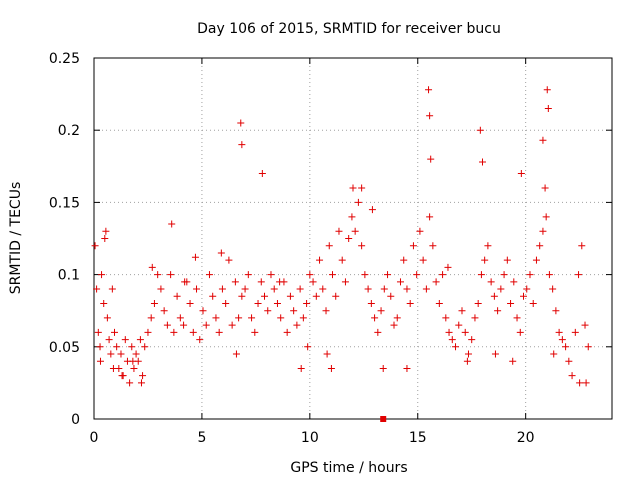 This screenshot has width=640, height=480. Describe the element at coordinates (69, 276) in the screenshot. I see `y-tick-label: 0.1` at that location.